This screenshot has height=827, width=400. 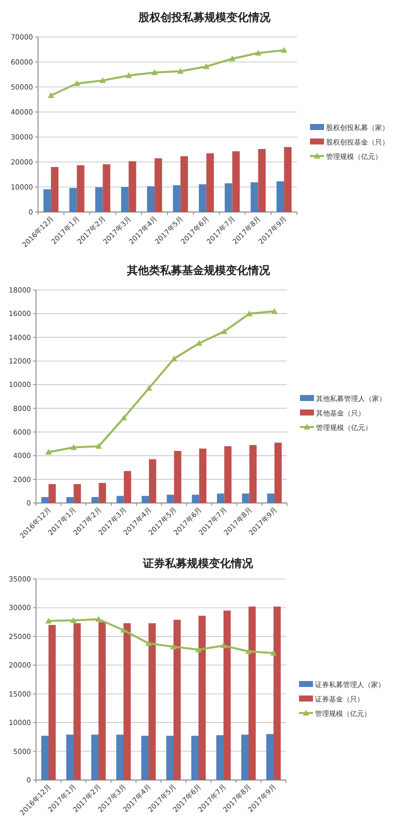 What do you see at coordinates (205, 17) in the screenshot?
I see `chart-title: 股权创投私募规模变化情况` at bounding box center [205, 17].